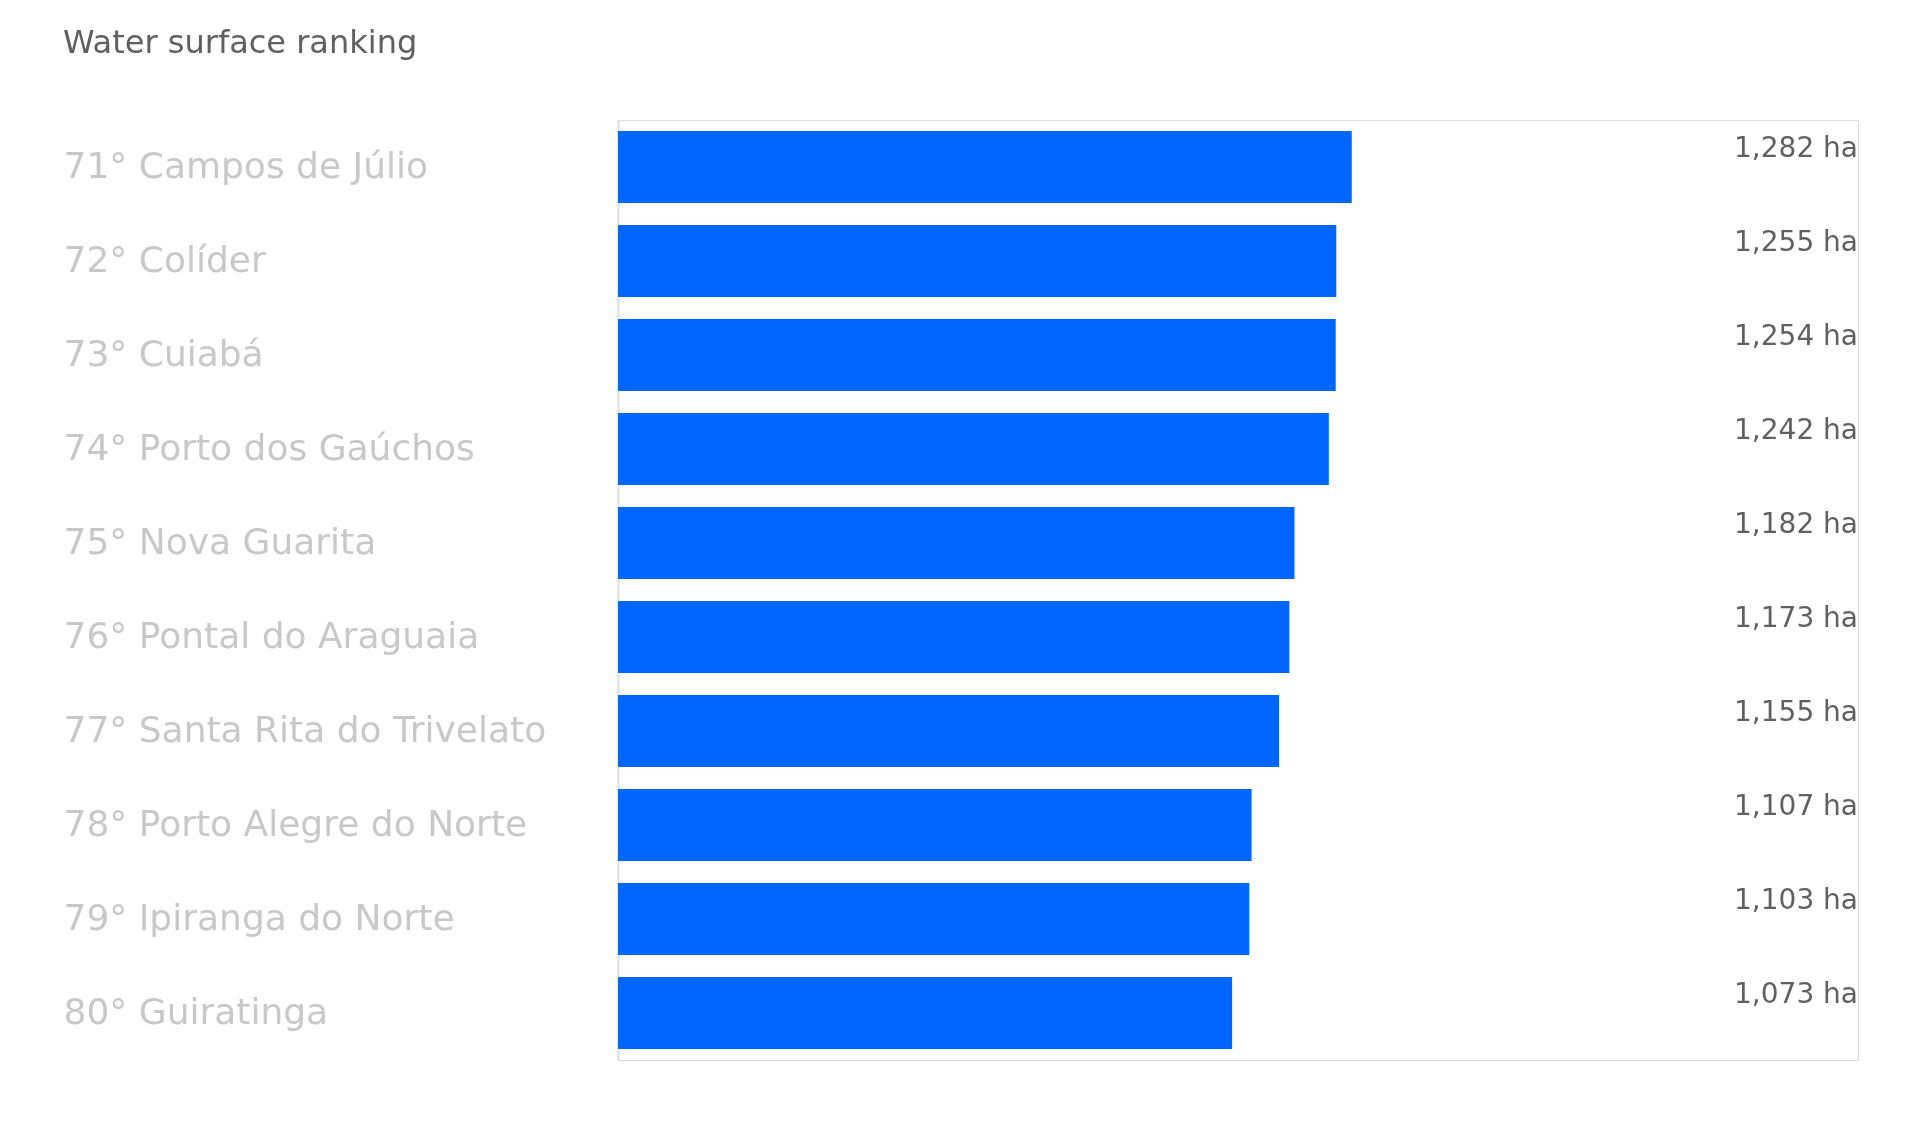 The height and width of the screenshot is (1122, 1920). What do you see at coordinates (240, 42) in the screenshot?
I see `text: Water surface ranking` at bounding box center [240, 42].